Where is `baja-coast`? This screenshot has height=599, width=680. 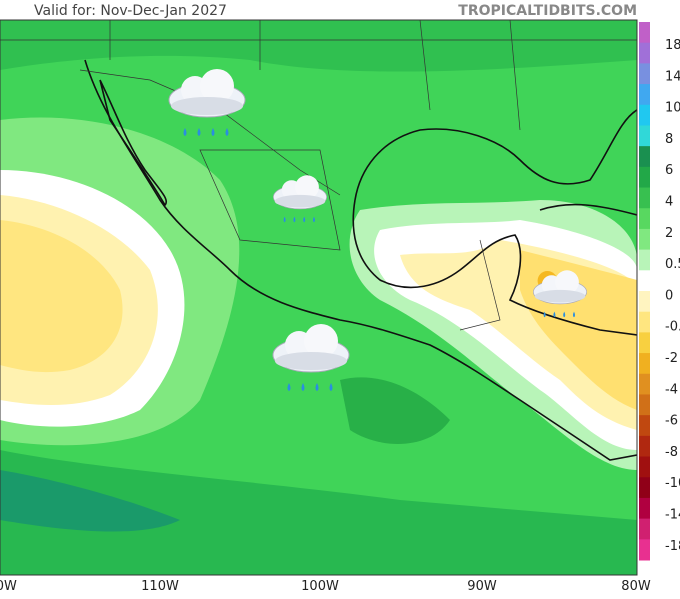
baja-coast is located at coordinates (133, 143).